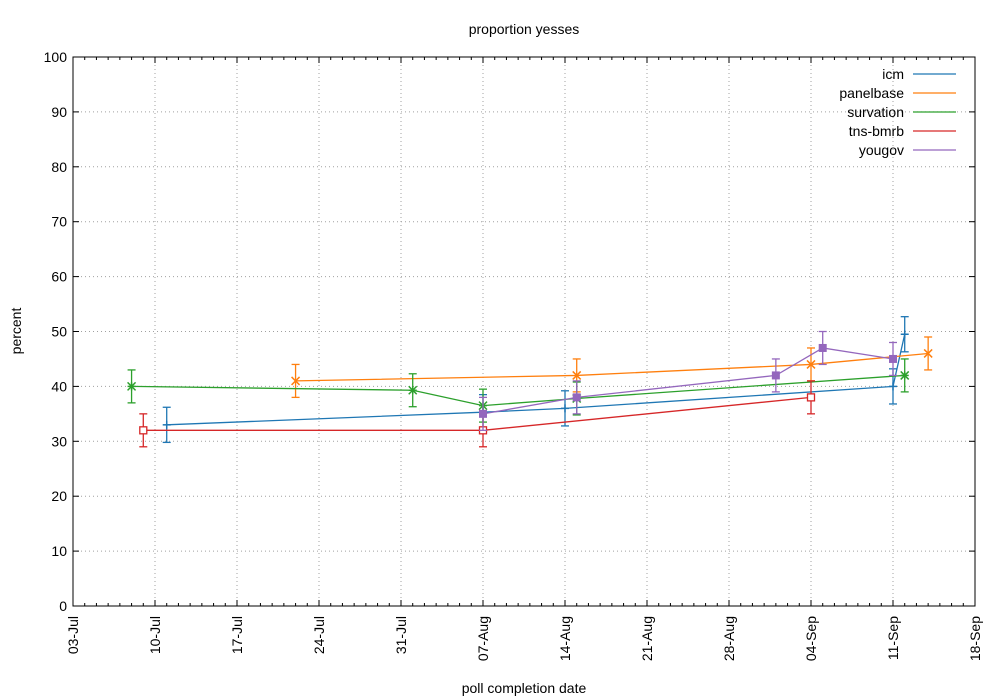  I want to click on x-tick-label: 18-Sep, so click(975, 638).